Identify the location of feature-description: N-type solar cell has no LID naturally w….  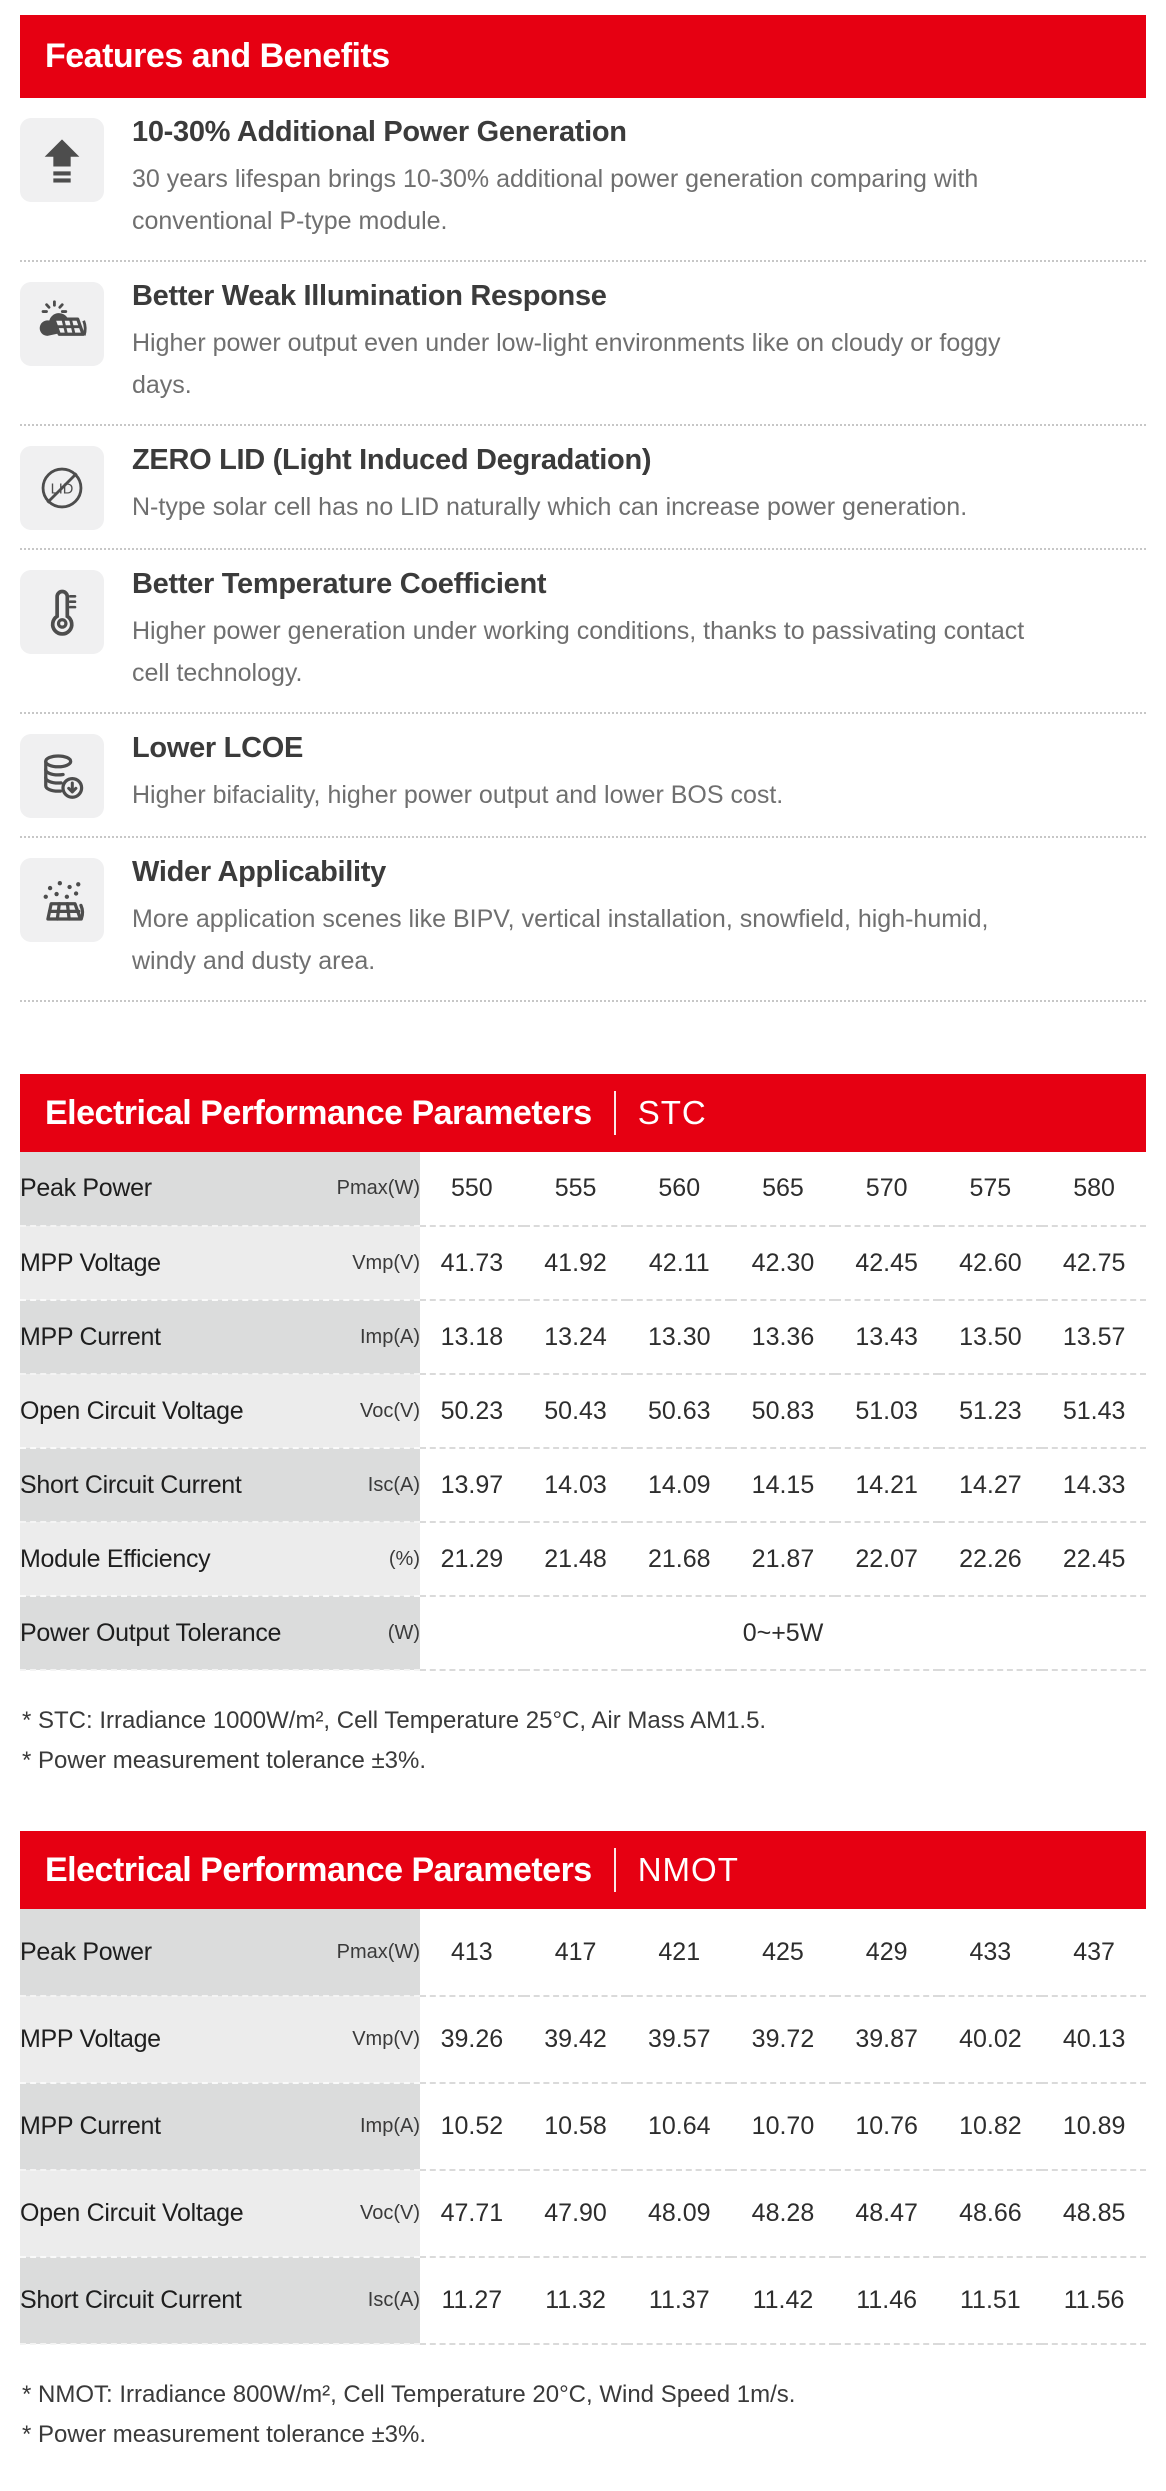
(550, 507).